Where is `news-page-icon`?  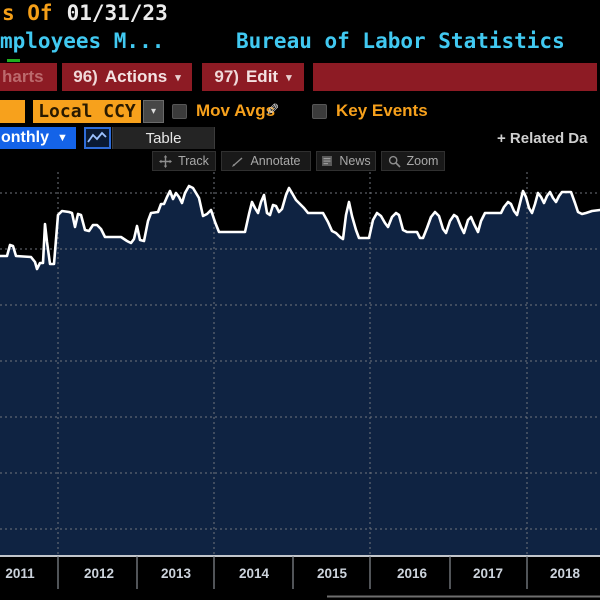 news-page-icon is located at coordinates (327, 161).